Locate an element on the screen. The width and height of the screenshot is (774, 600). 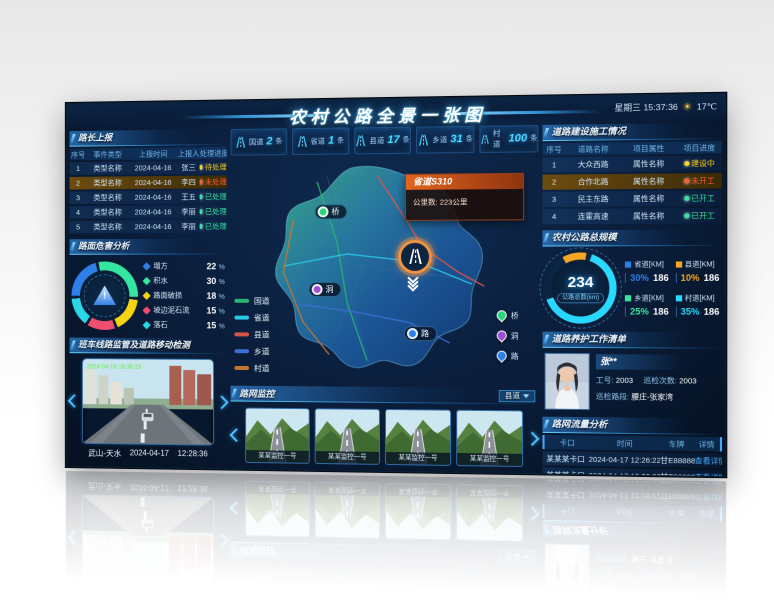
pin-legend-item: 桥 is located at coordinates (506, 315).